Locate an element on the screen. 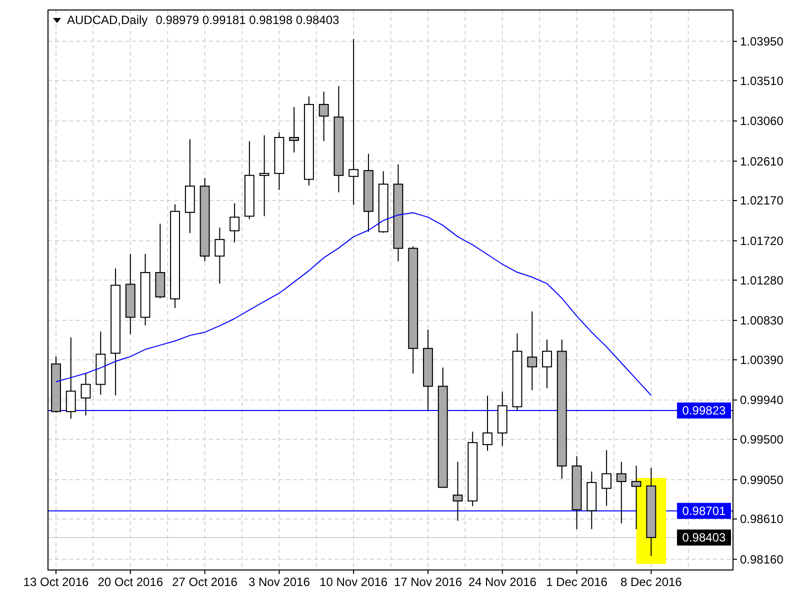 The height and width of the screenshot is (600, 800). ref-line-label: 0.98403 is located at coordinates (704, 537).